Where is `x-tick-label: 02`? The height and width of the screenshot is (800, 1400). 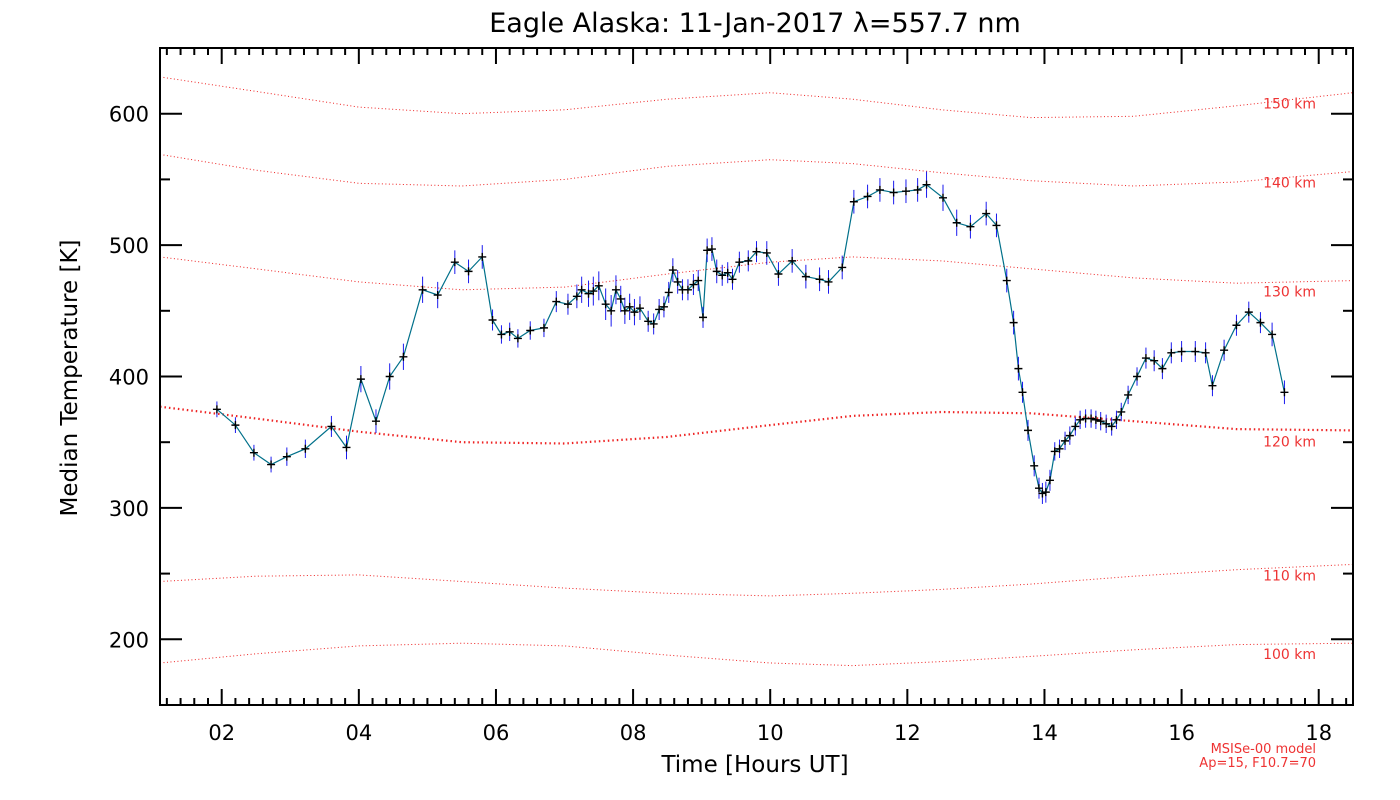
x-tick-label: 02 is located at coordinates (221, 733).